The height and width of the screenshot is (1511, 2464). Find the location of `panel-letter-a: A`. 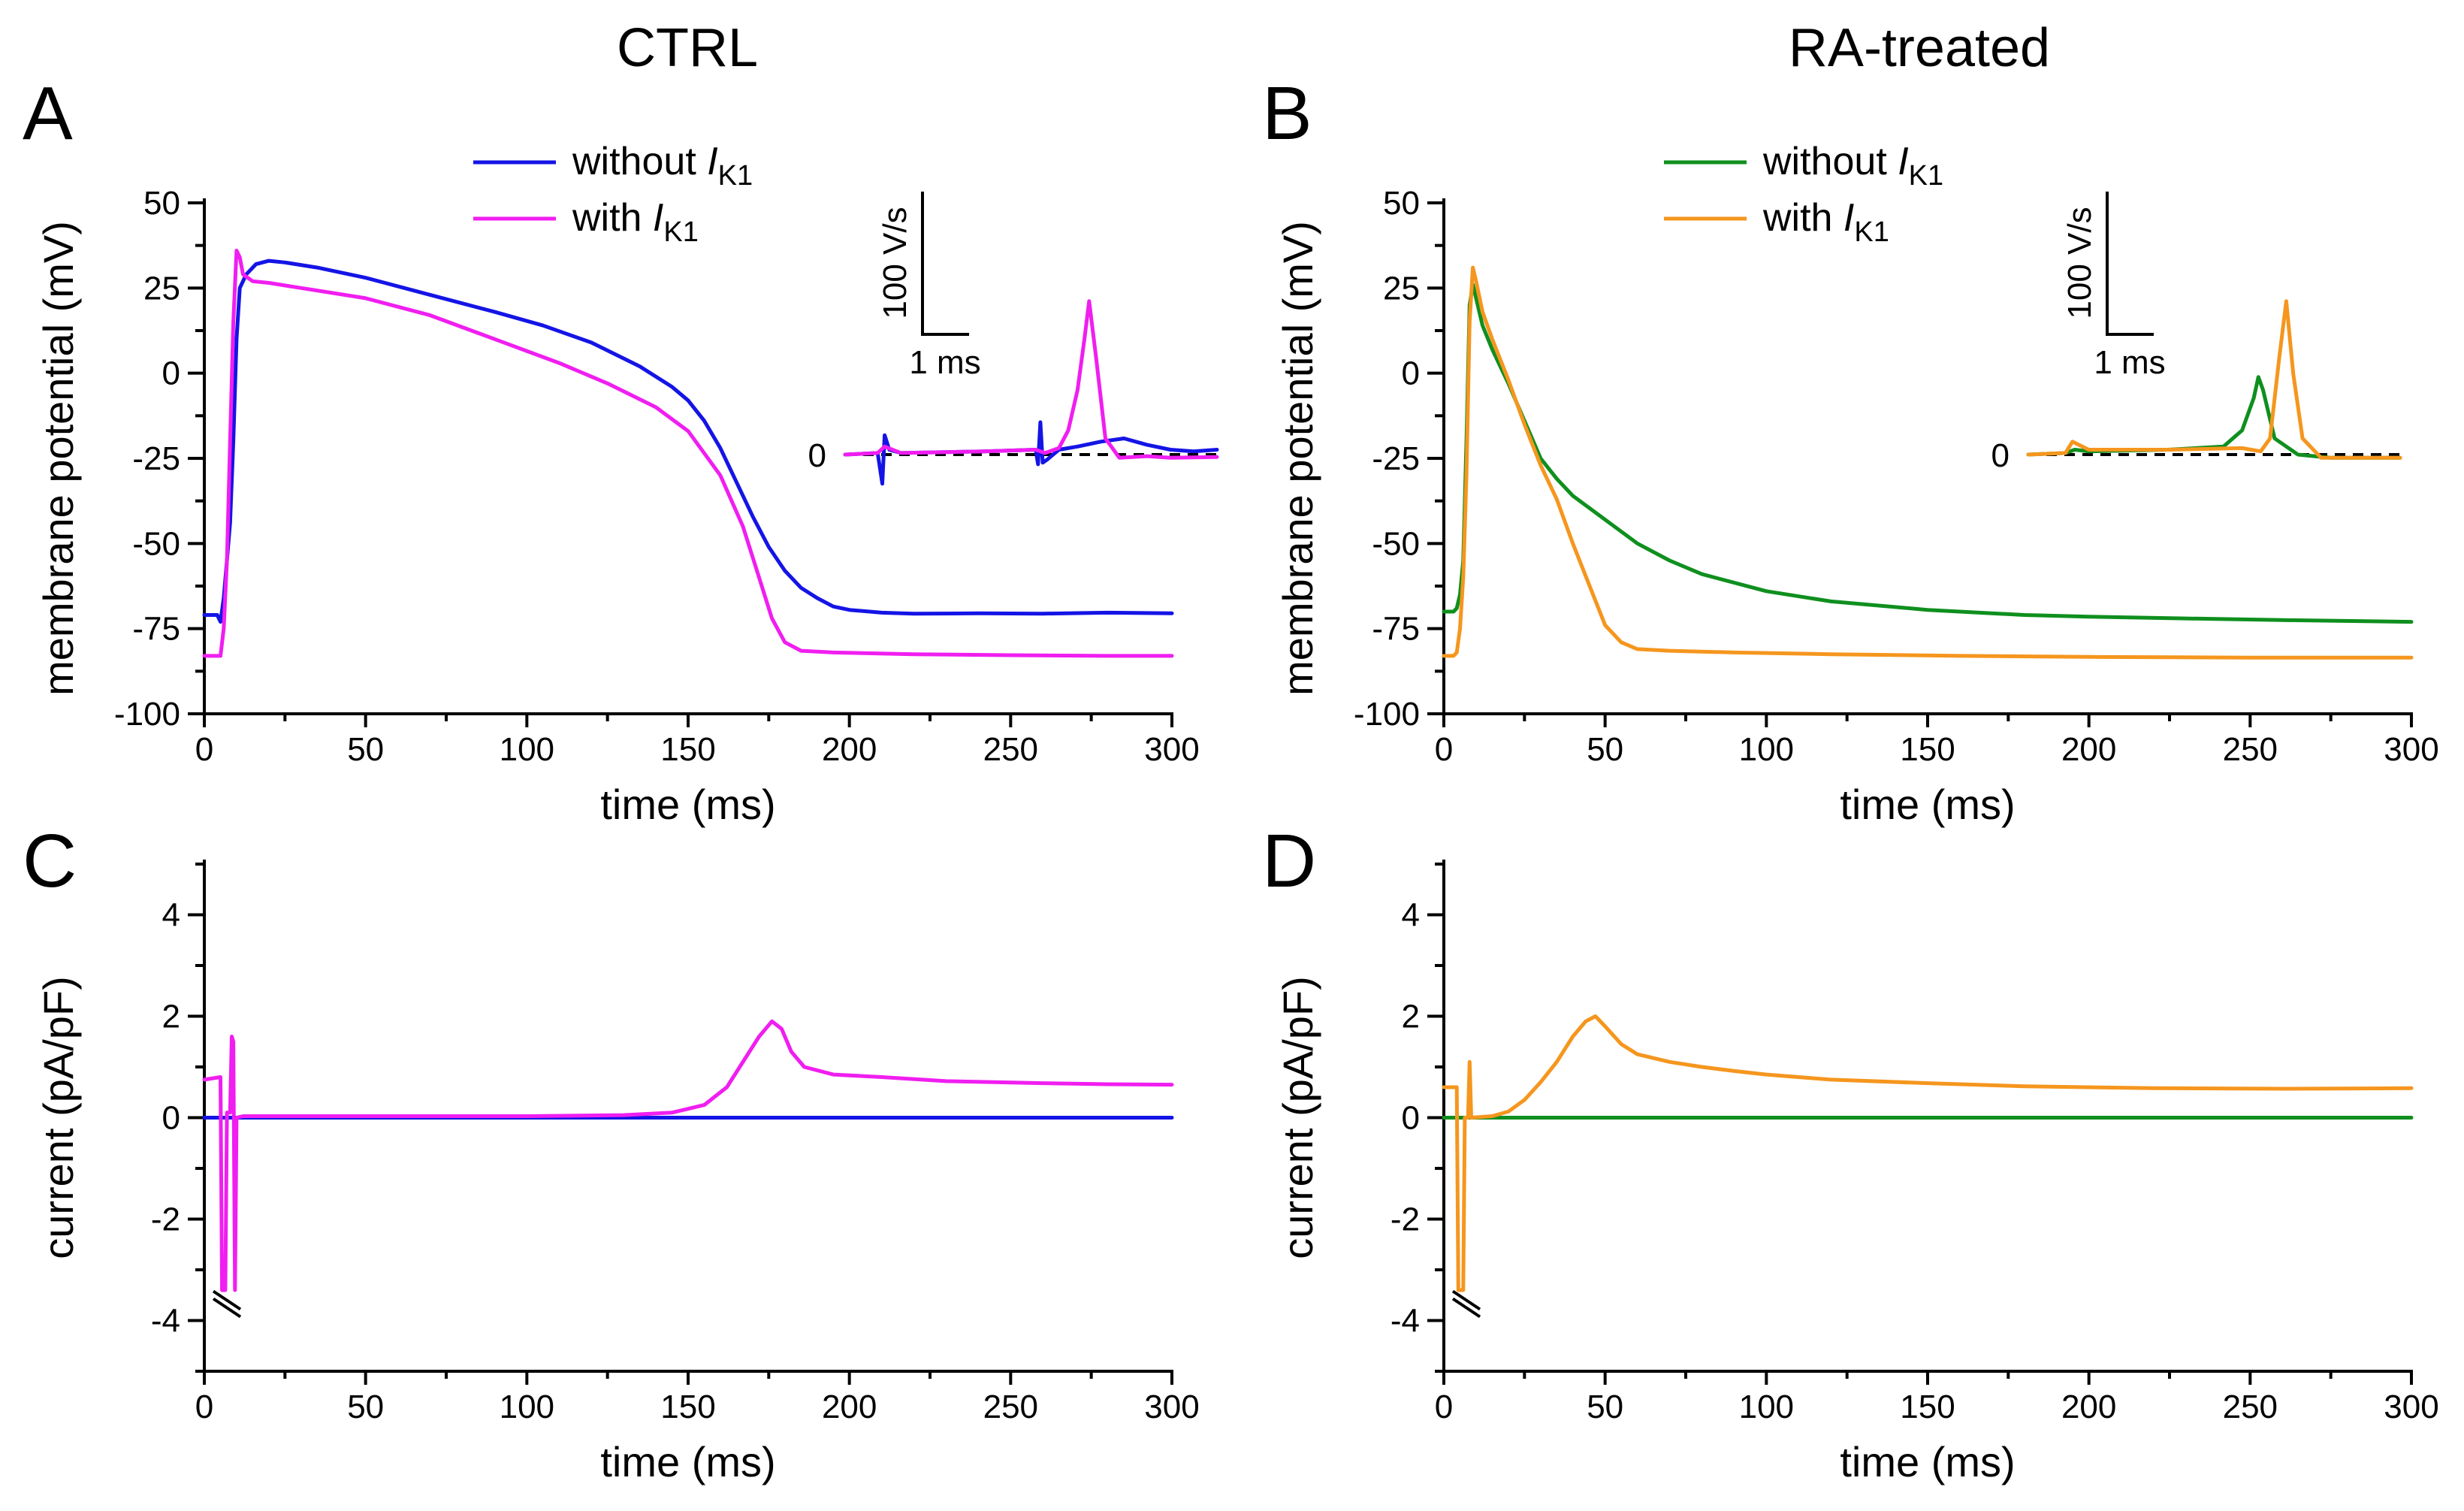

panel-letter-a: A is located at coordinates (48, 113).